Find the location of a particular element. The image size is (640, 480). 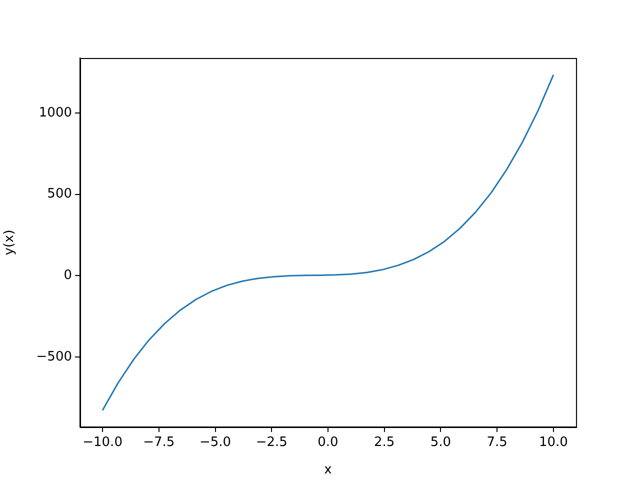

x-tick-label: −7.5 is located at coordinates (159, 442).